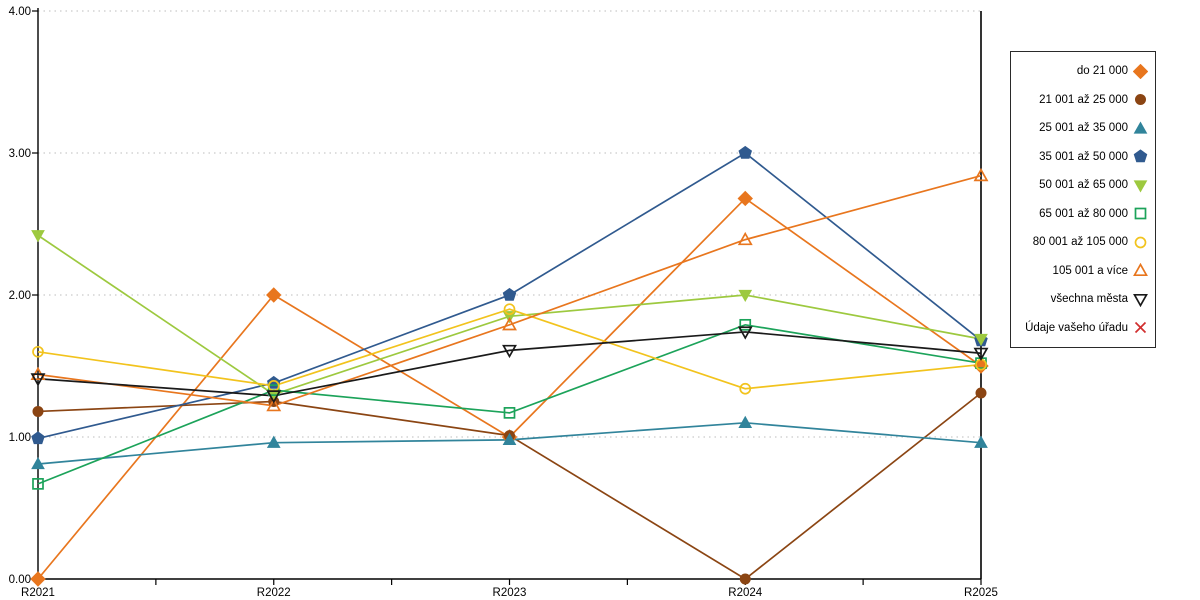  I want to click on legend-item: všechna města, so click(1082, 299).